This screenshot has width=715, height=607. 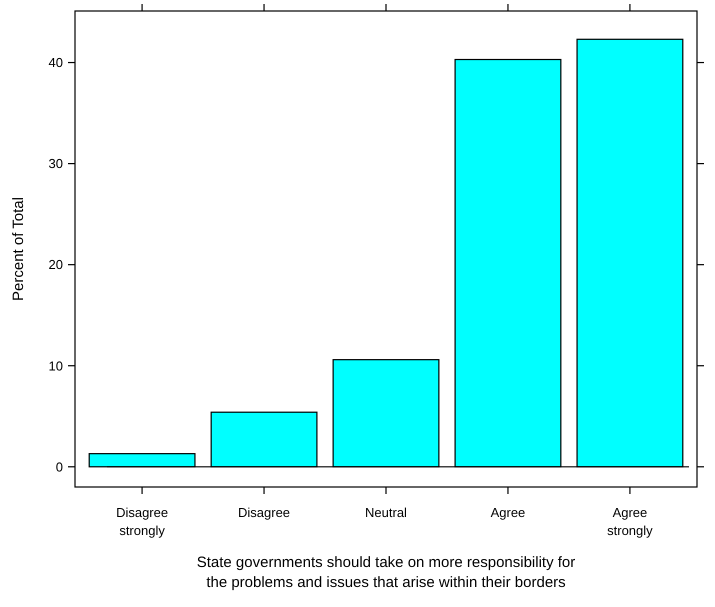 I want to click on x-tick-label: Disagree strongly, so click(x=142, y=521).